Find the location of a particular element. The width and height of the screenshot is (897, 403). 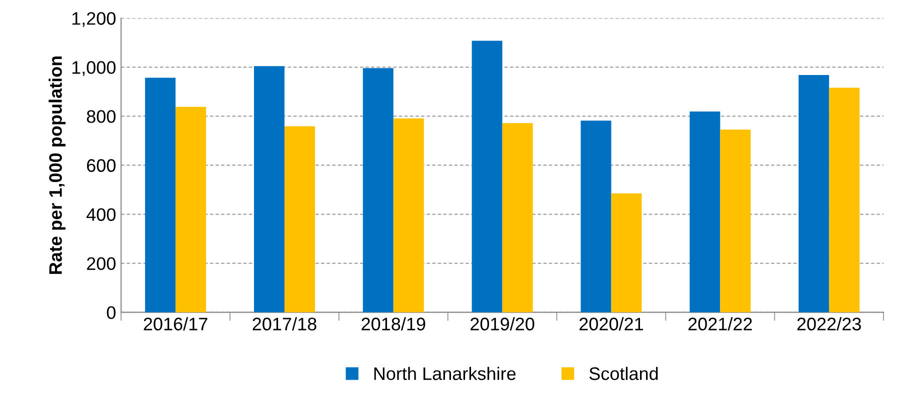

y-tick-label: 800 is located at coordinates (101, 116).